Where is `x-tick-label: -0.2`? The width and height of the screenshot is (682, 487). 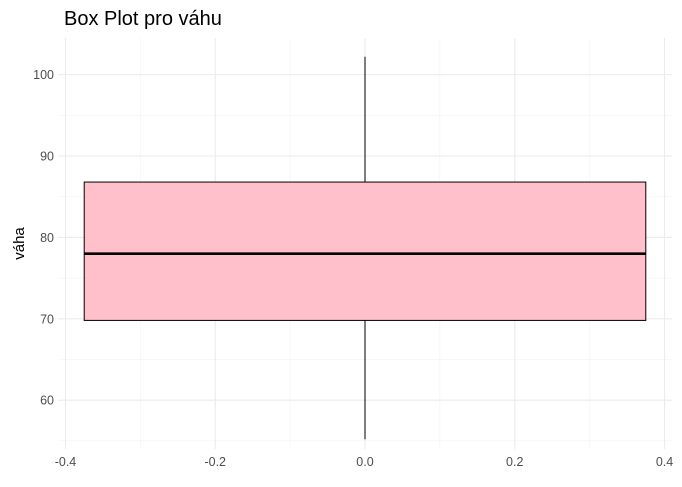
x-tick-label: -0.2 is located at coordinates (215, 462).